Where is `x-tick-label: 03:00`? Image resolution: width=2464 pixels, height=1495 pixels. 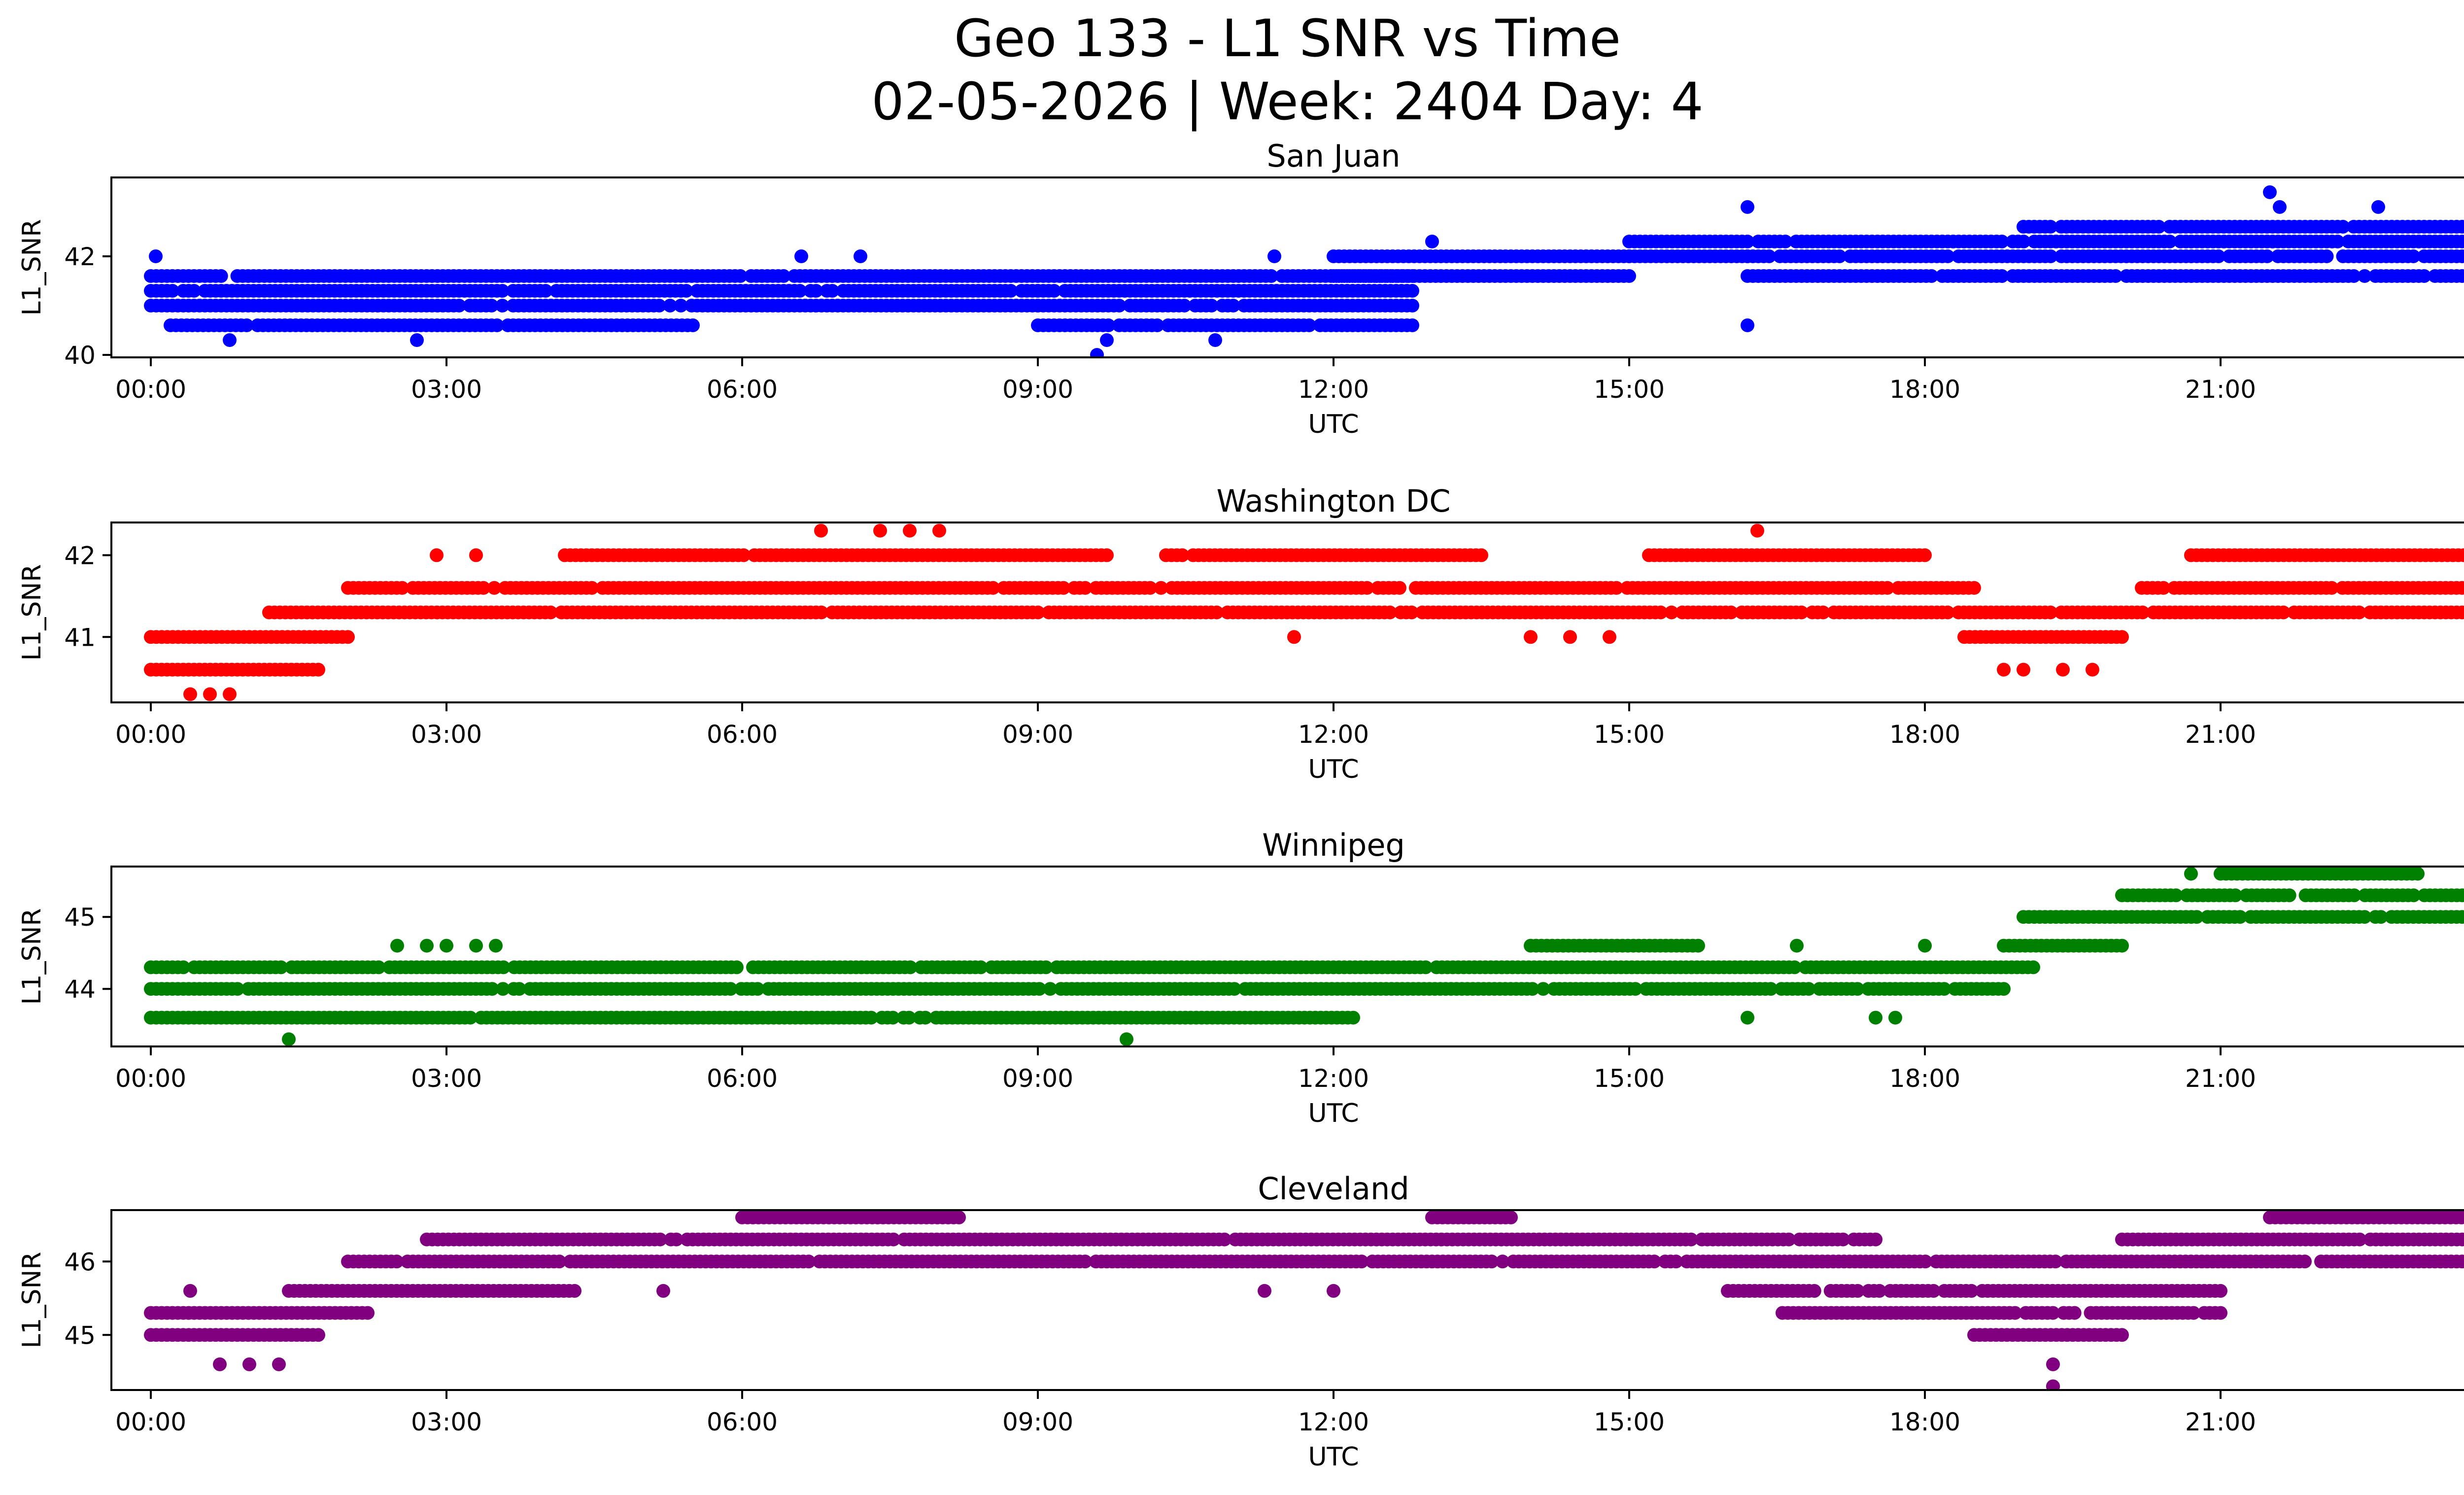 x-tick-label: 03:00 is located at coordinates (446, 1078).